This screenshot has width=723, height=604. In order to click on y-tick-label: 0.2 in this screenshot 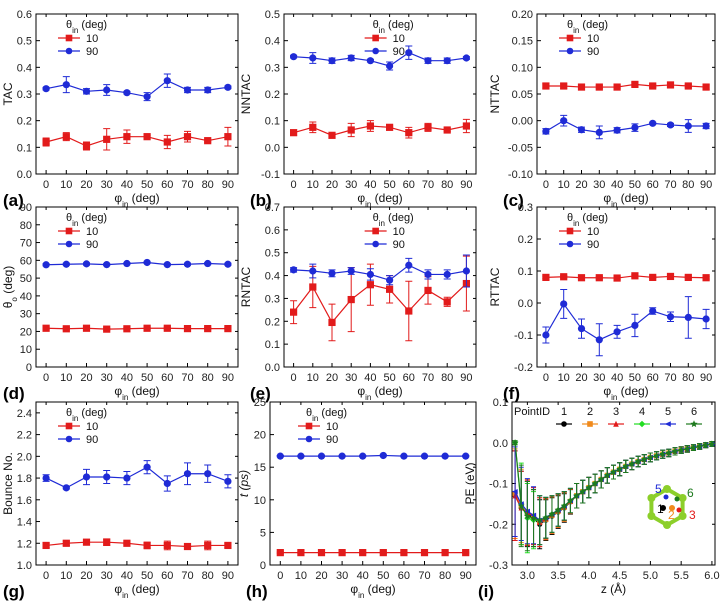, I will do `click(525, 240)`.